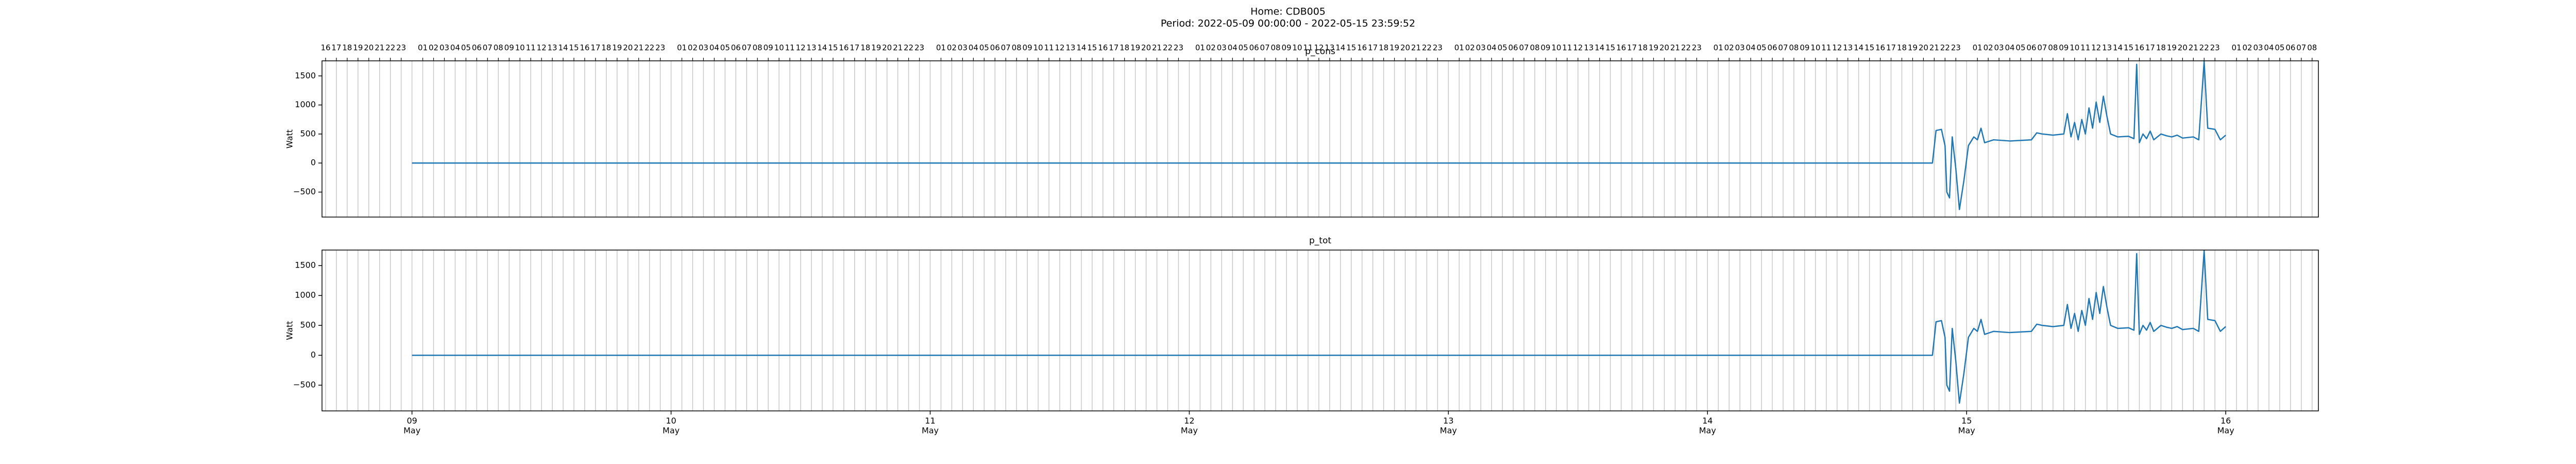  What do you see at coordinates (1707, 421) in the screenshot?
I see `x-tick-label: 14` at bounding box center [1707, 421].